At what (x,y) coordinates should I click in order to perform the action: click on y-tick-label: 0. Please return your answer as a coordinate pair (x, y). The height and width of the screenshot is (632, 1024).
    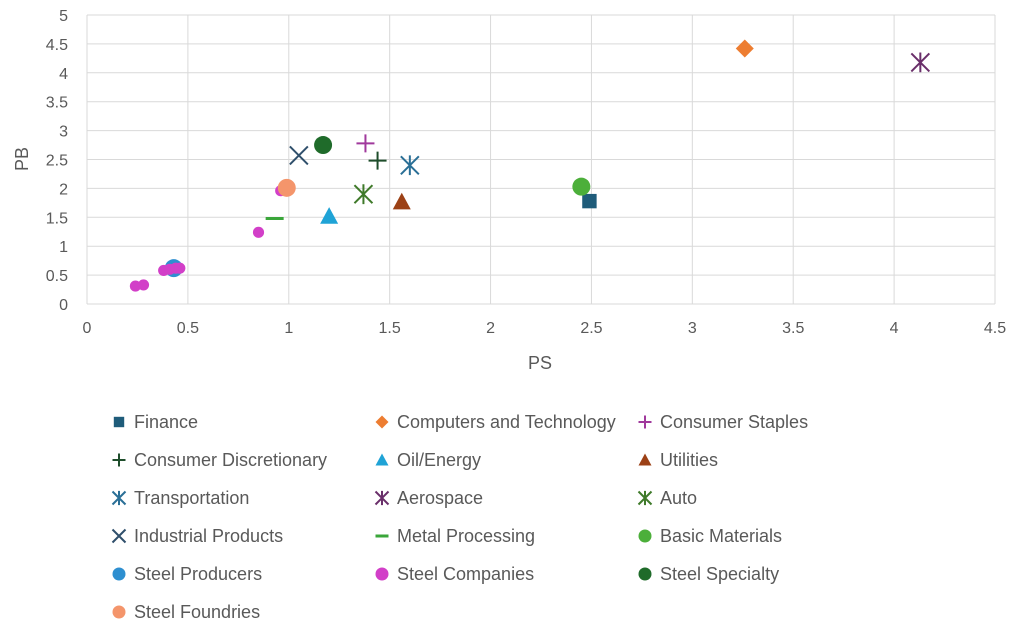
    Looking at the image, I should click on (63, 305).